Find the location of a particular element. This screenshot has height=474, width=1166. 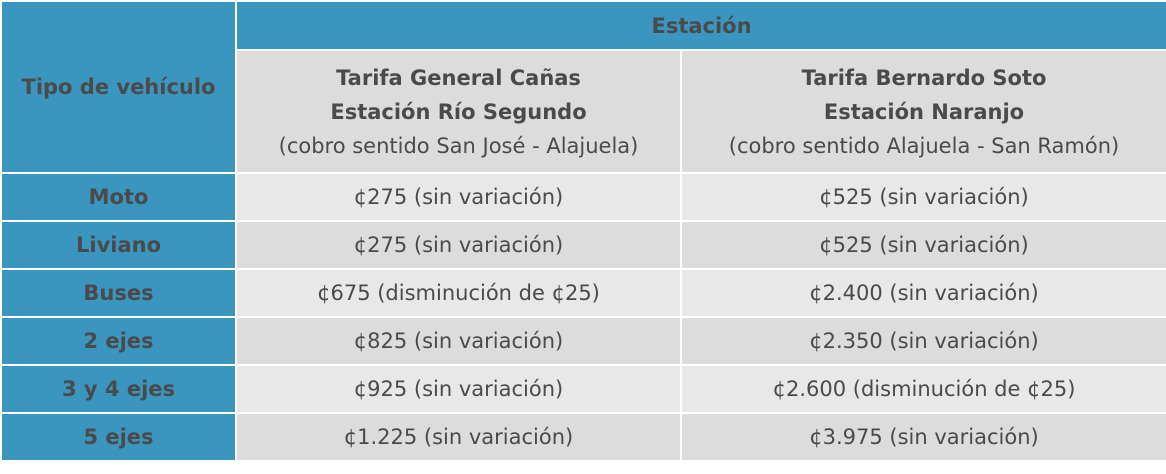

vehicle-type-cell: Moto is located at coordinates (118, 197).